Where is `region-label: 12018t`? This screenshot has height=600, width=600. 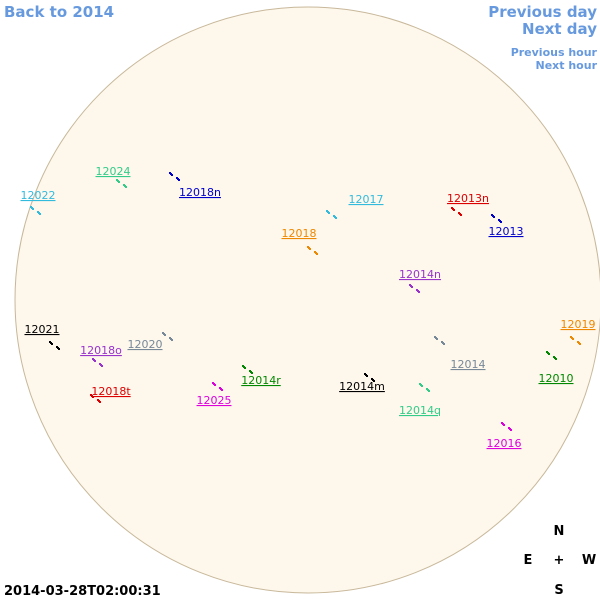
region-label: 12018t is located at coordinates (111, 391).